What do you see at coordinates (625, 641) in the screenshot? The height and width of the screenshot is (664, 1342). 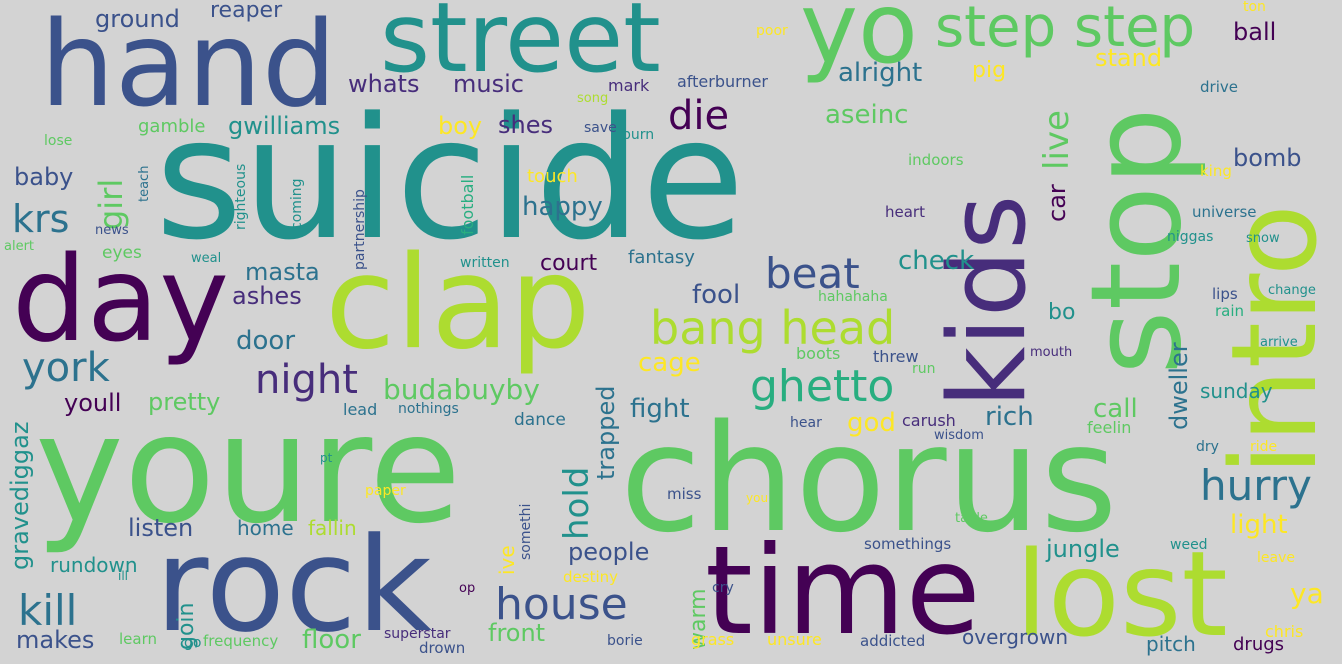 I see `word-borie: borie` at bounding box center [625, 641].